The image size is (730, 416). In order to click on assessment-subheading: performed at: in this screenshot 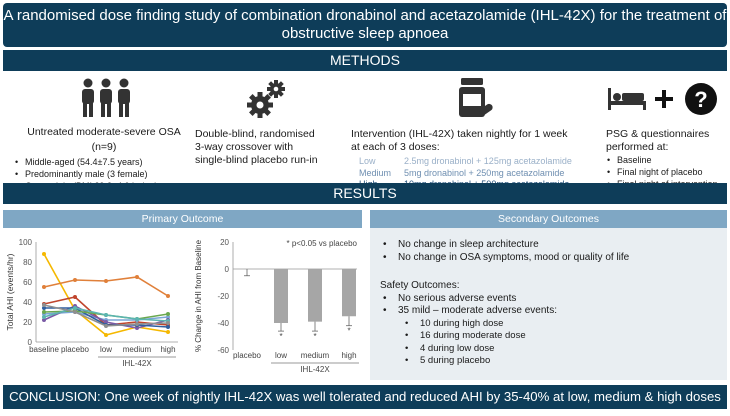, I will do `click(637, 147)`.